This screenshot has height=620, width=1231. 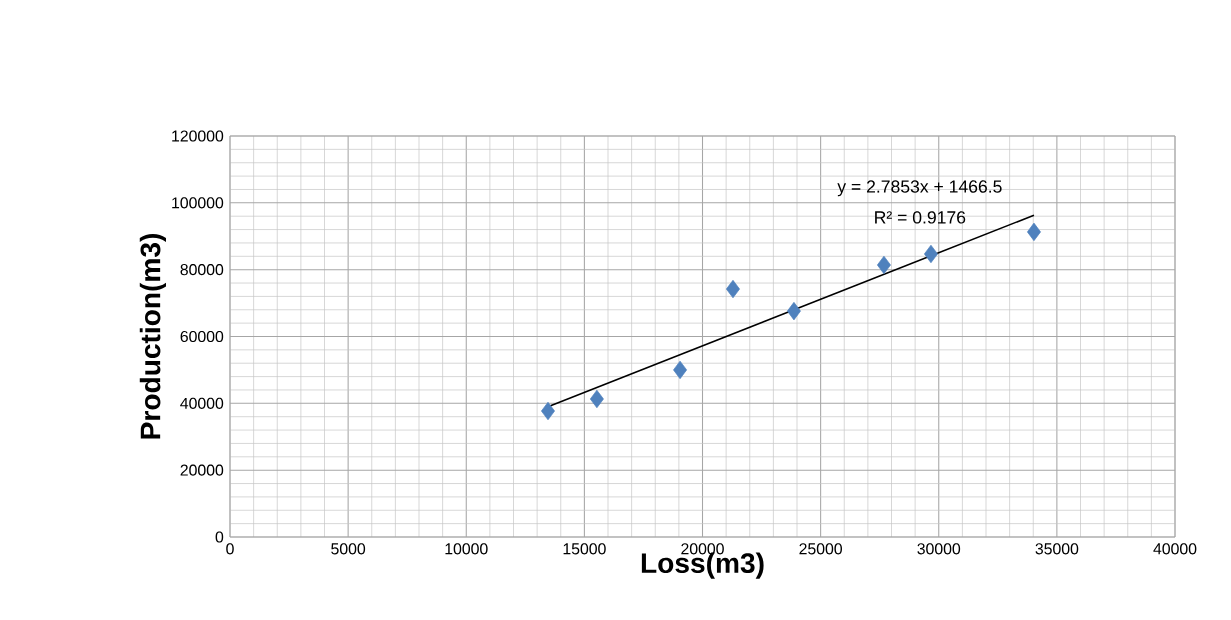 I want to click on y-tick-label: 80000, so click(x=202, y=270).